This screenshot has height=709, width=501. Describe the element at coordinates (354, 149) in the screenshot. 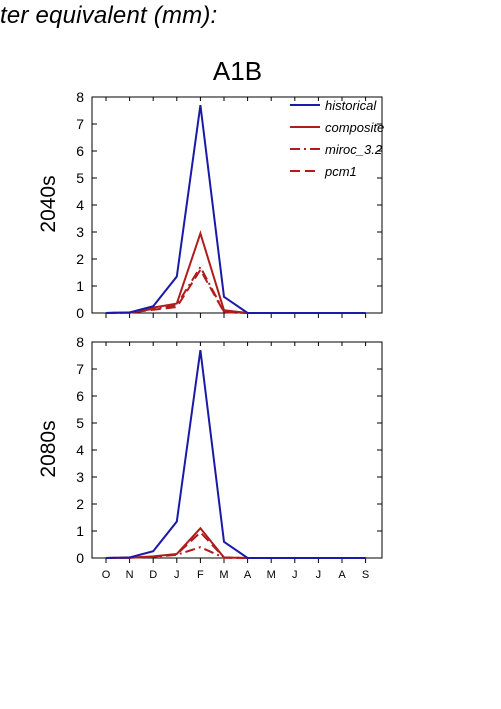

I see `legend-label-miroc-3-2: miroc_3.2` at that location.